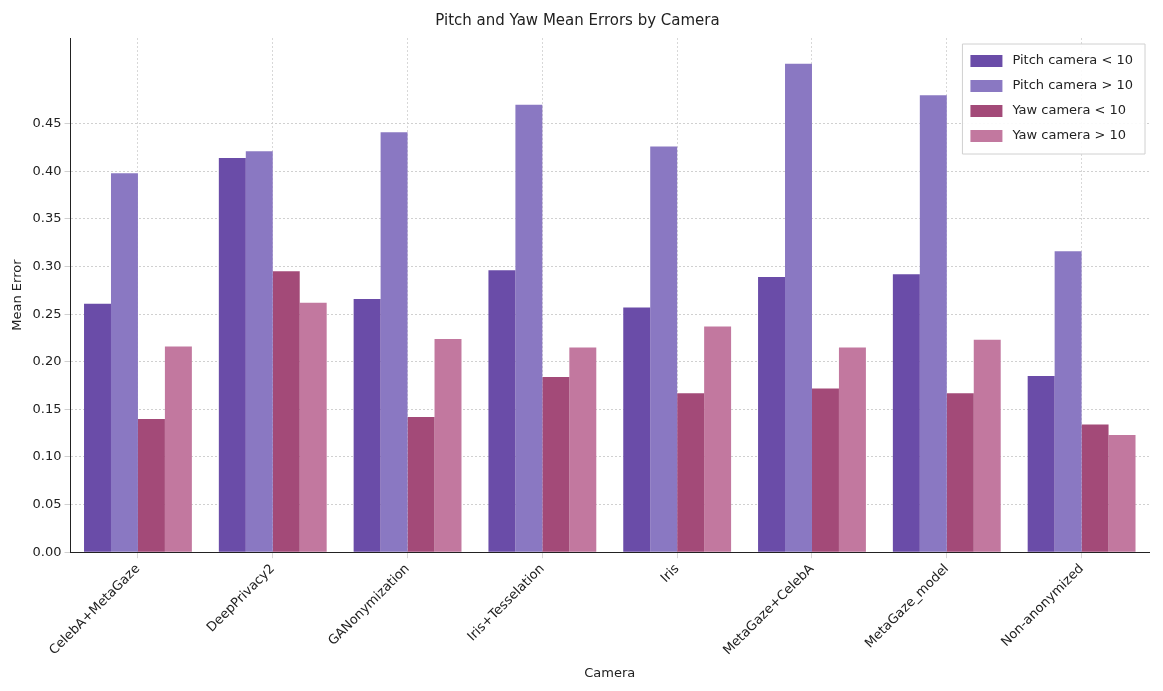 Image resolution: width=1163 pixels, height=691 pixels. I want to click on x-axis-title: Camera, so click(610, 672).